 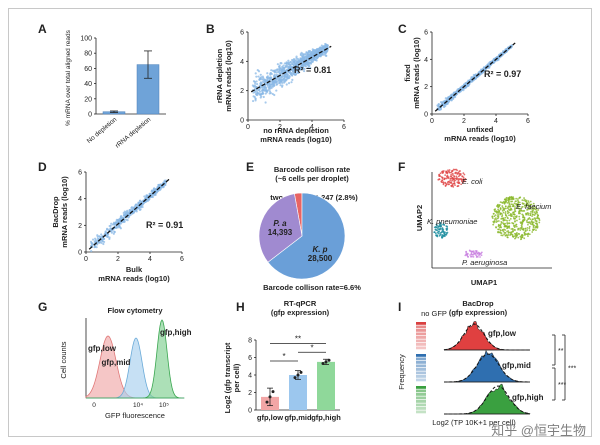 What do you see at coordinates (280, 232) in the screenshot?
I see `slice-value-pa: 14,393` at bounding box center [280, 232].